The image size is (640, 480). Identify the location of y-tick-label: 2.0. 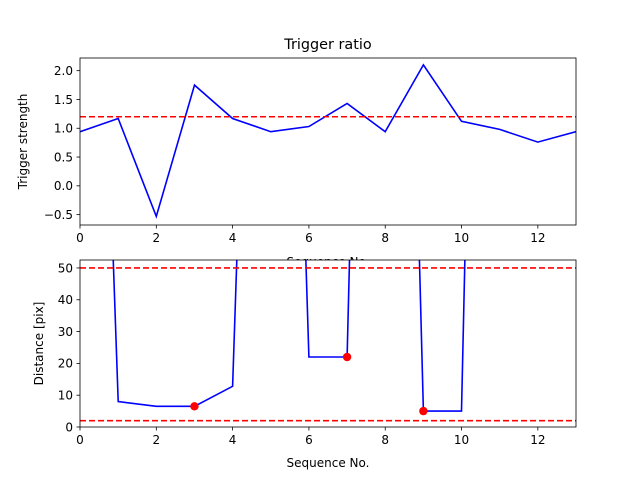
(63, 71).